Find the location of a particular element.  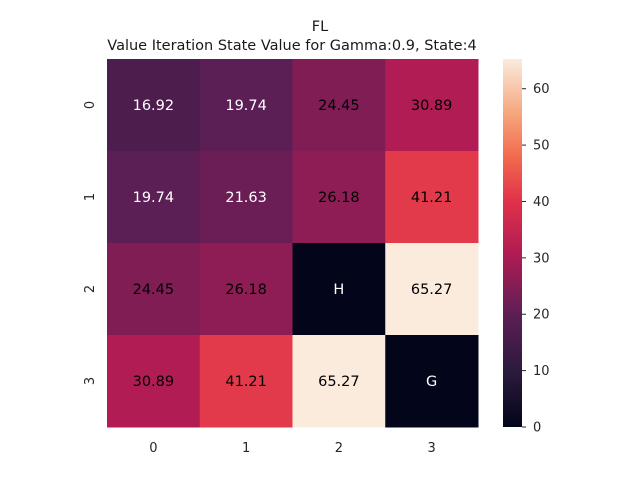

colorbar-tick-label: 0 is located at coordinates (537, 428).